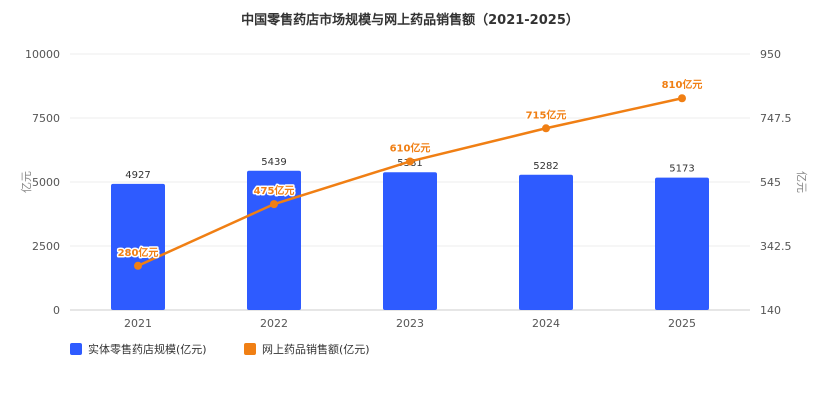  I want to click on bar-data-label: 4927, so click(137, 175).